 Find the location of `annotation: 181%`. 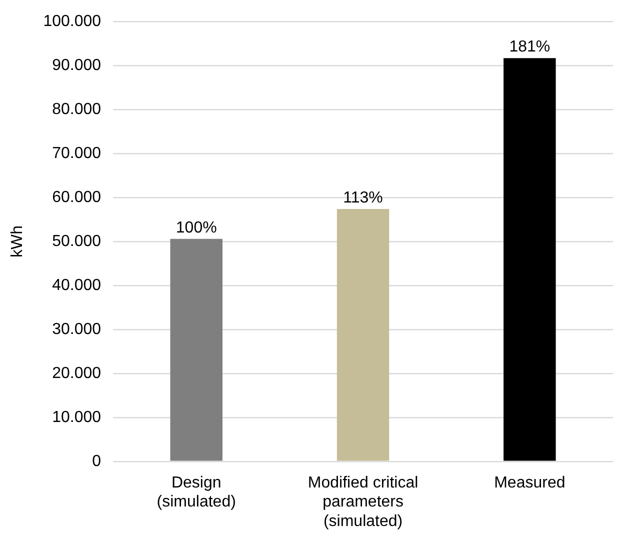

annotation: 181% is located at coordinates (529, 47).